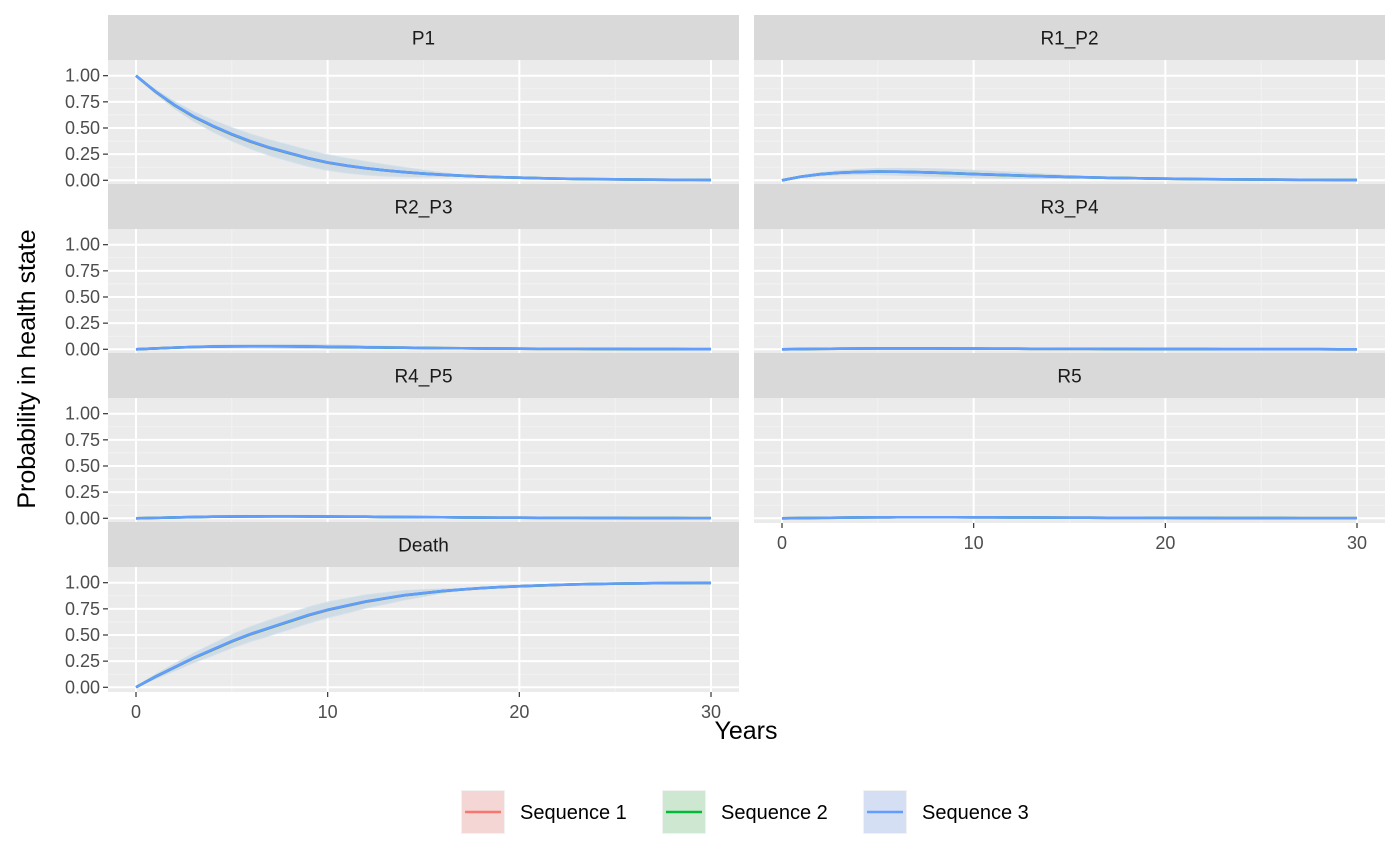 The height and width of the screenshot is (865, 1400). I want to click on facet-panel-p1: P1 0.00 0.25 0.50 0.75 1.00, so click(402, 102).